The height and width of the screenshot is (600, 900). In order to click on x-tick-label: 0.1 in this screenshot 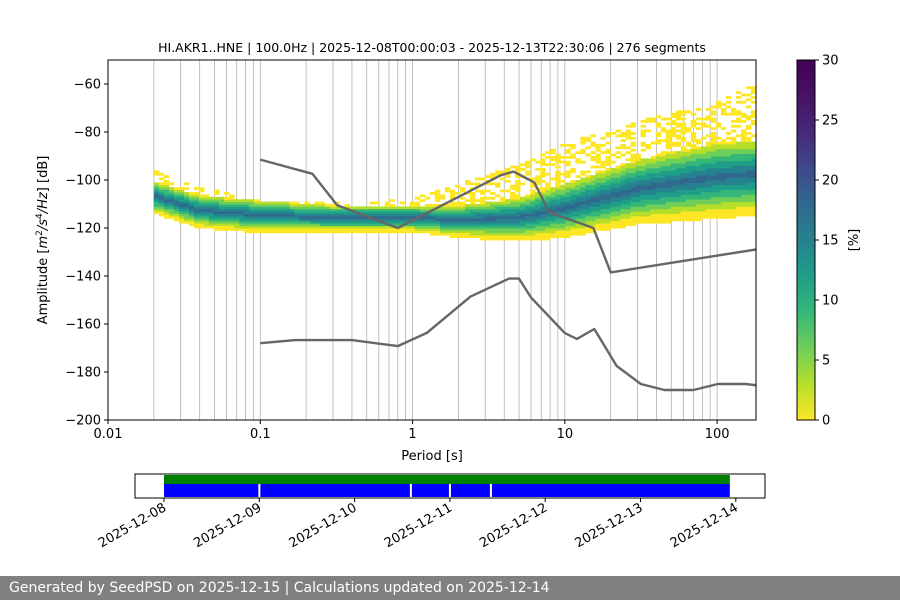, I will do `click(260, 434)`.